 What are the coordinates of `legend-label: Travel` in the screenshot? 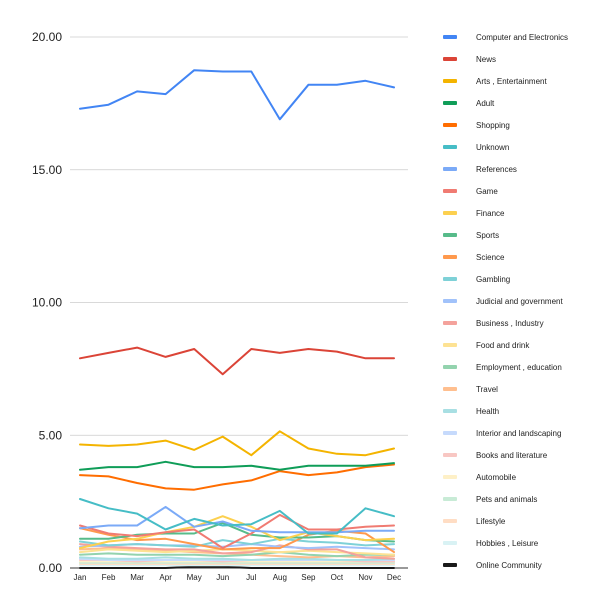 It's located at (487, 389).